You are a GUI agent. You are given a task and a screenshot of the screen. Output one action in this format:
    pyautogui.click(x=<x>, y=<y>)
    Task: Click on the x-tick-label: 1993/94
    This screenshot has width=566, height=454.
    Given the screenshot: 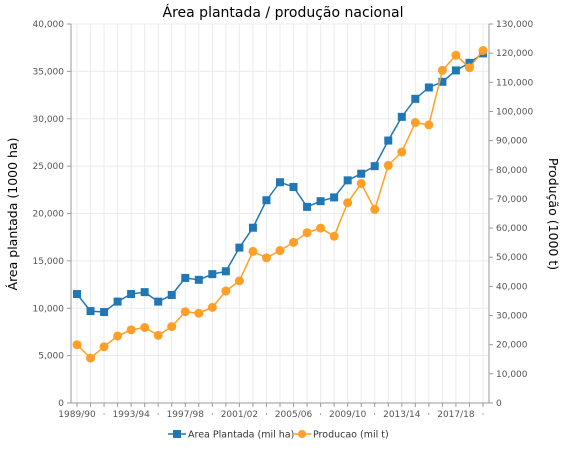 What is the action you would take?
    pyautogui.click(x=131, y=415)
    